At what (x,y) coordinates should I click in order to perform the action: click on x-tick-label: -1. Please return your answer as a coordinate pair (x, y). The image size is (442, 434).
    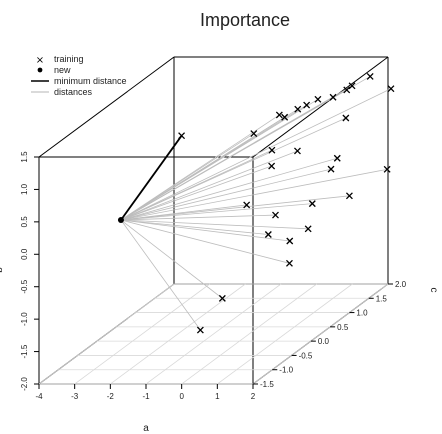
    Looking at the image, I should click on (146, 396).